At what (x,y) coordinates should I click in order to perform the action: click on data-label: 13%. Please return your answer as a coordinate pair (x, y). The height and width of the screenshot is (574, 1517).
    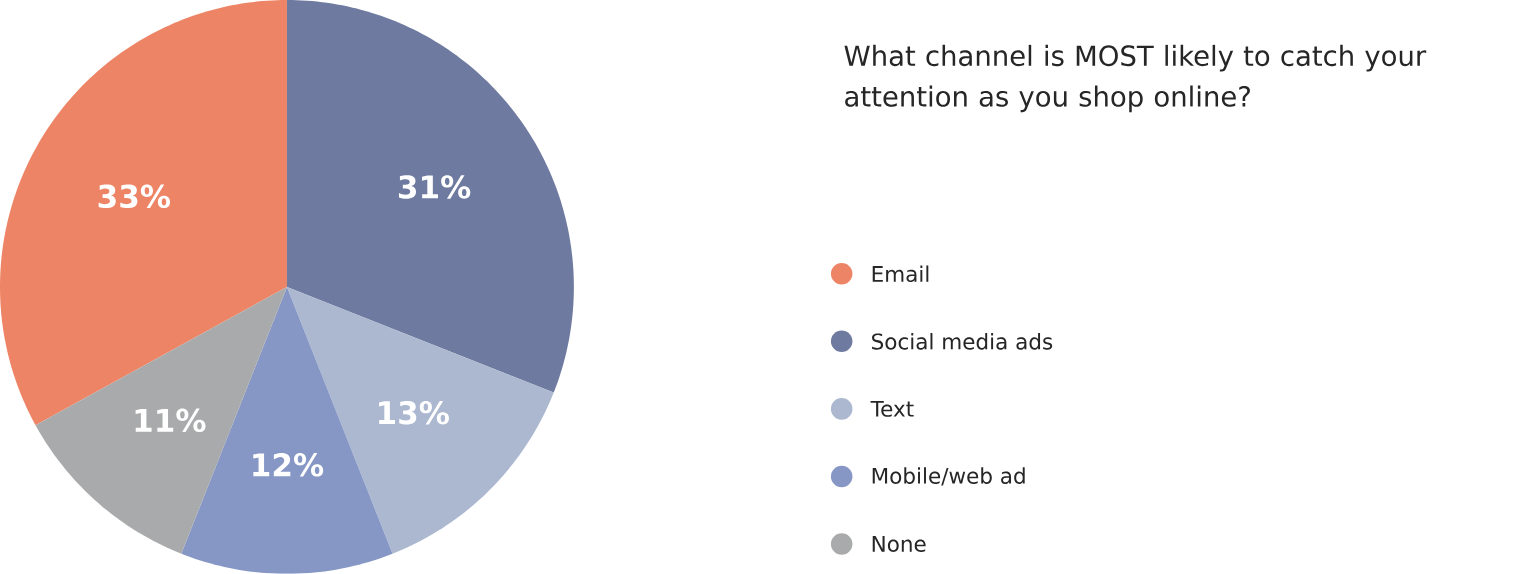
    Looking at the image, I should click on (414, 413).